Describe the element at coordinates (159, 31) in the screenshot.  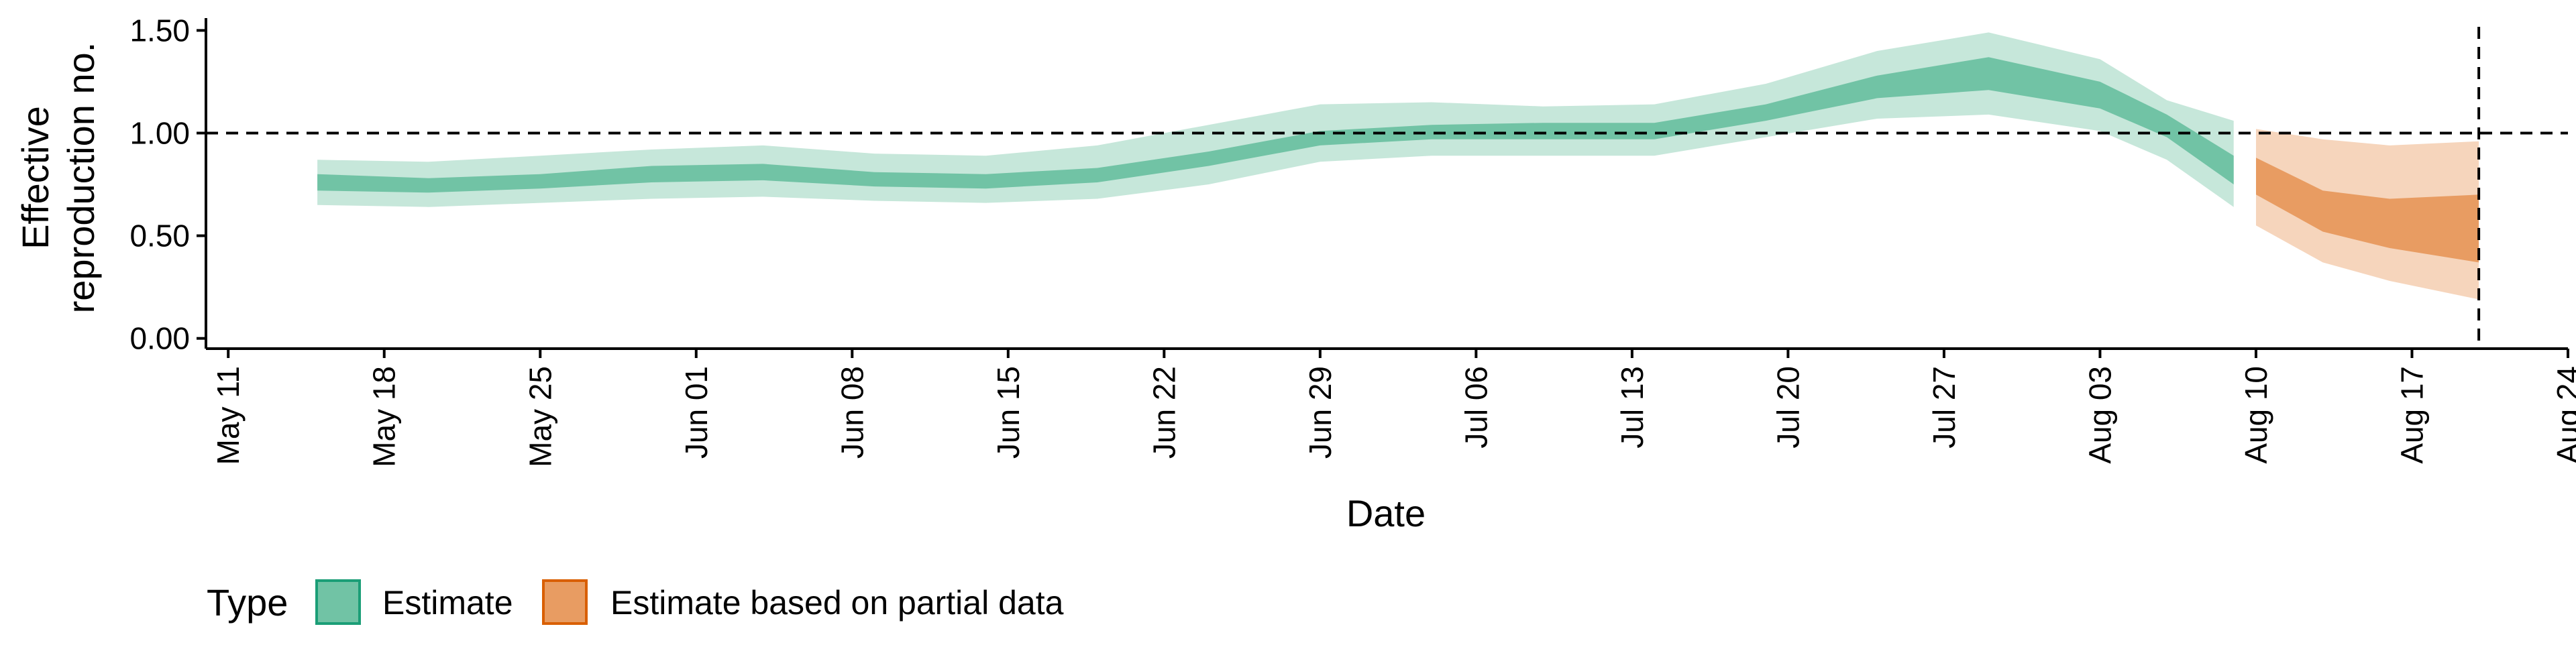
I see `y-tick-label: 1.50` at that location.